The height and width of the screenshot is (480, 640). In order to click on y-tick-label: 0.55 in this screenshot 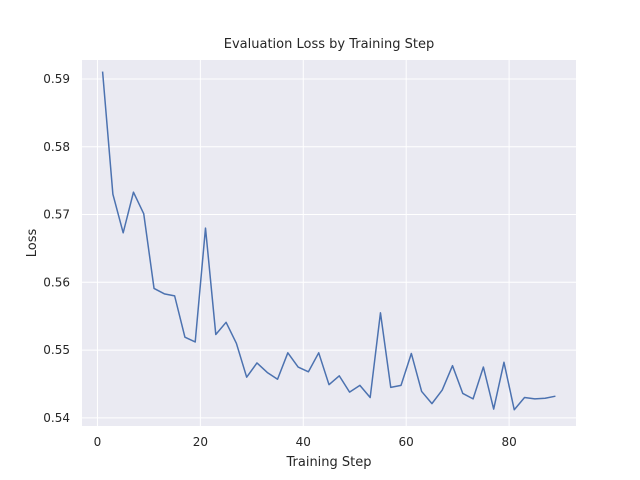, I will do `click(56, 350)`.